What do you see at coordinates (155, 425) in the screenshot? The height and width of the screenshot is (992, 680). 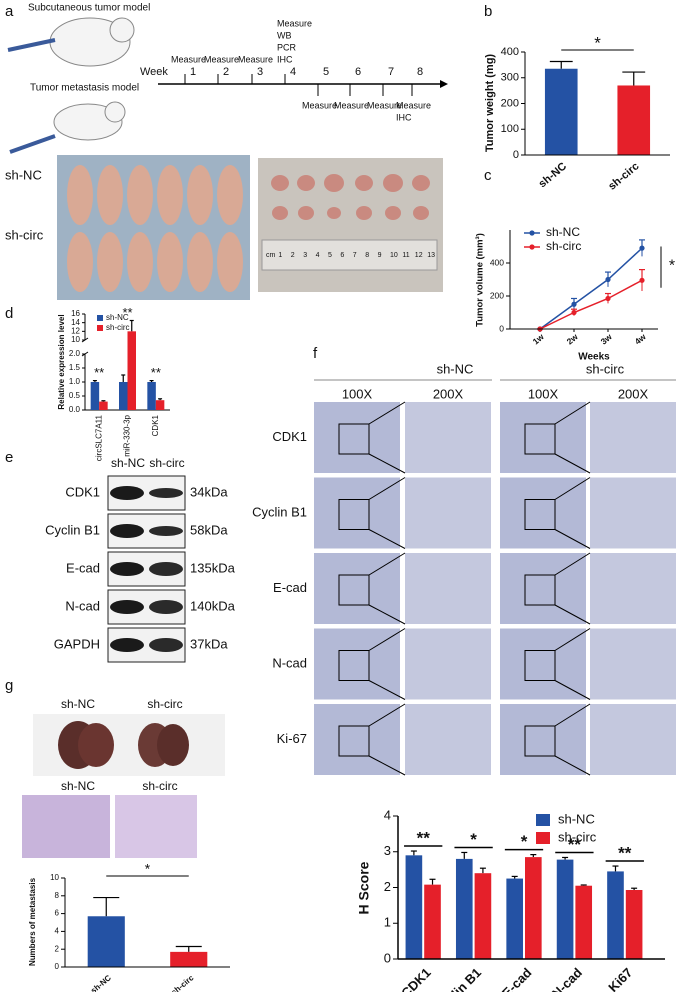 I see `x-tick-label: CDK1` at bounding box center [155, 425].